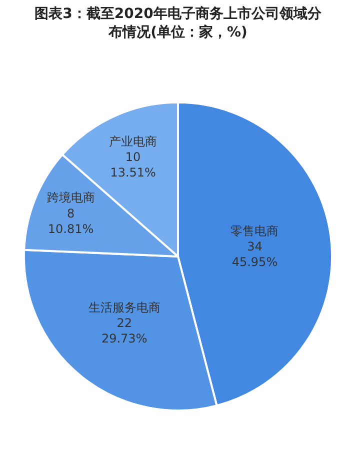  What do you see at coordinates (133, 165) in the screenshot?
I see `data-label: 10 13.51%` at bounding box center [133, 165].